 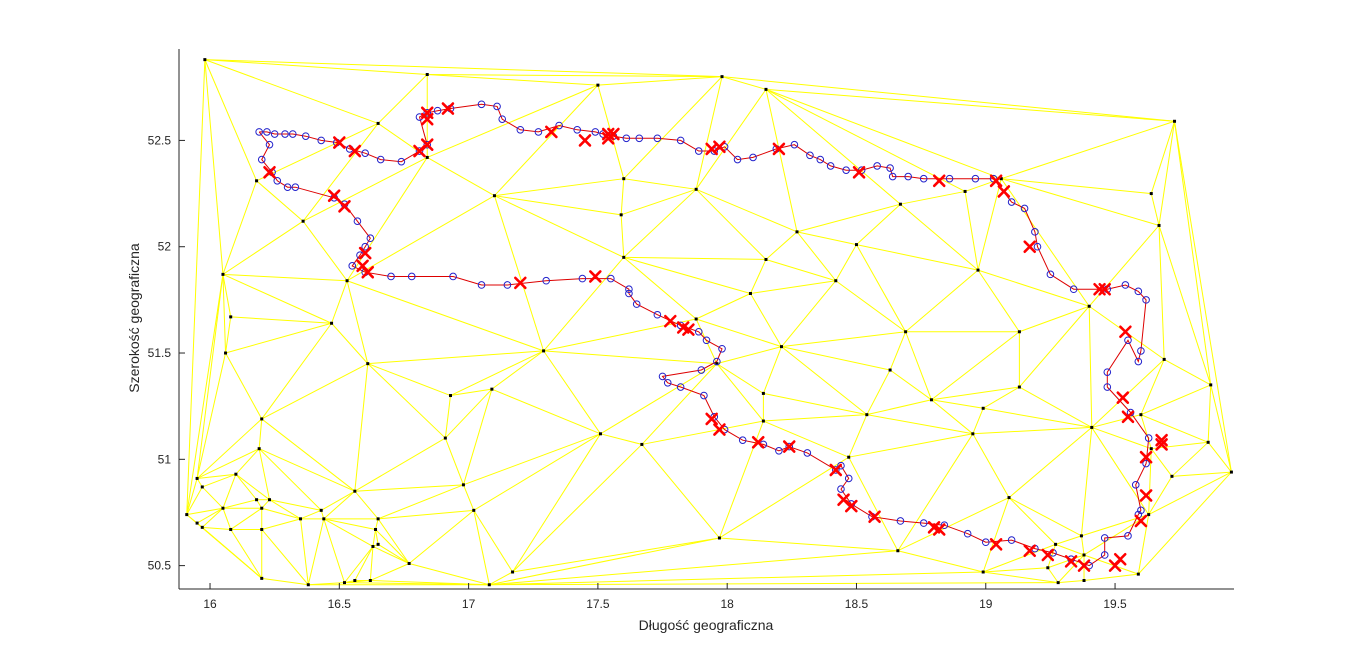 I want to click on x-tick-label: 16.5, so click(x=340, y=604).